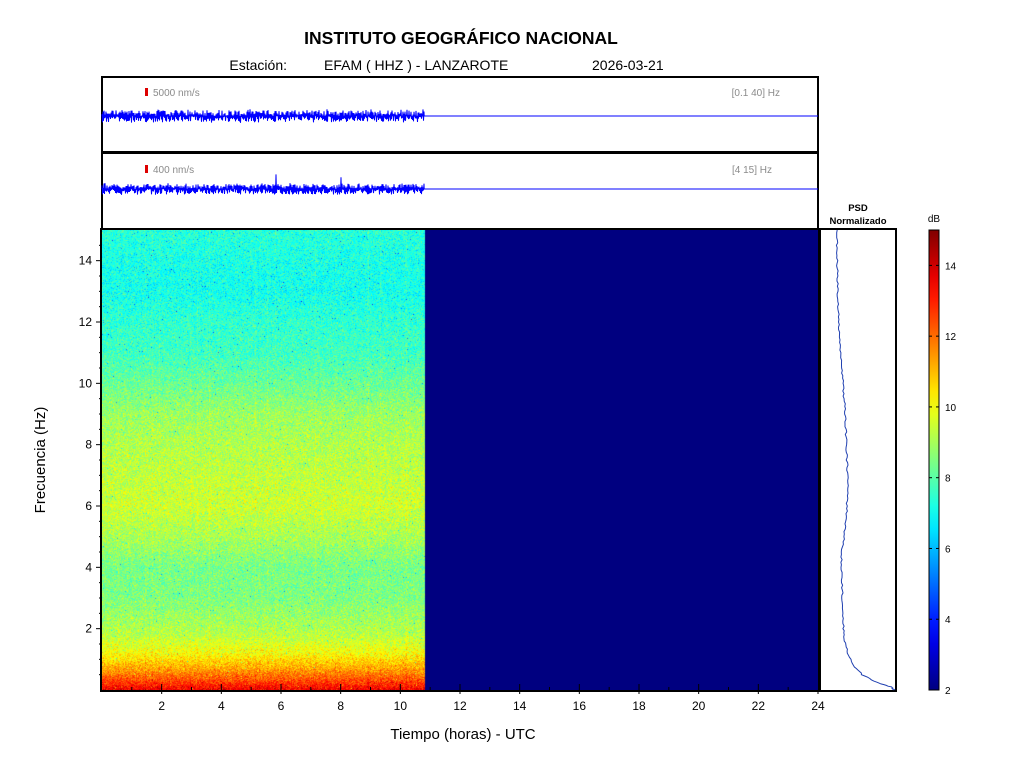 The height and width of the screenshot is (768, 1024). What do you see at coordinates (88, 506) in the screenshot?
I see `y-tick-label: 6` at bounding box center [88, 506].